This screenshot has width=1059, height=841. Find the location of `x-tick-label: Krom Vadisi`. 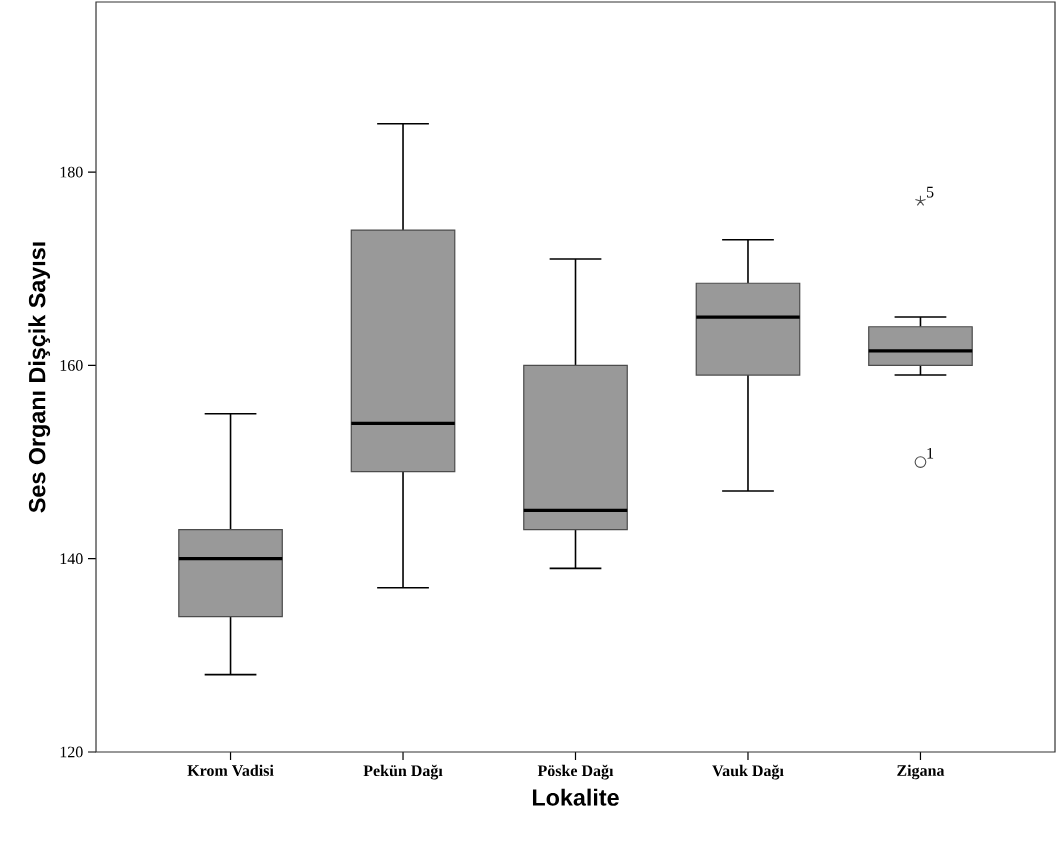

x-tick-label: Krom Vadisi is located at coordinates (230, 770).